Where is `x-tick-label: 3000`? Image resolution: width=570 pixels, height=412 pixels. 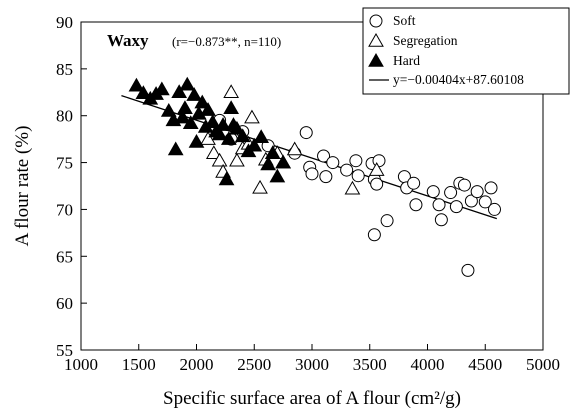
x-tick-label: 3000 is located at coordinates (312, 364).